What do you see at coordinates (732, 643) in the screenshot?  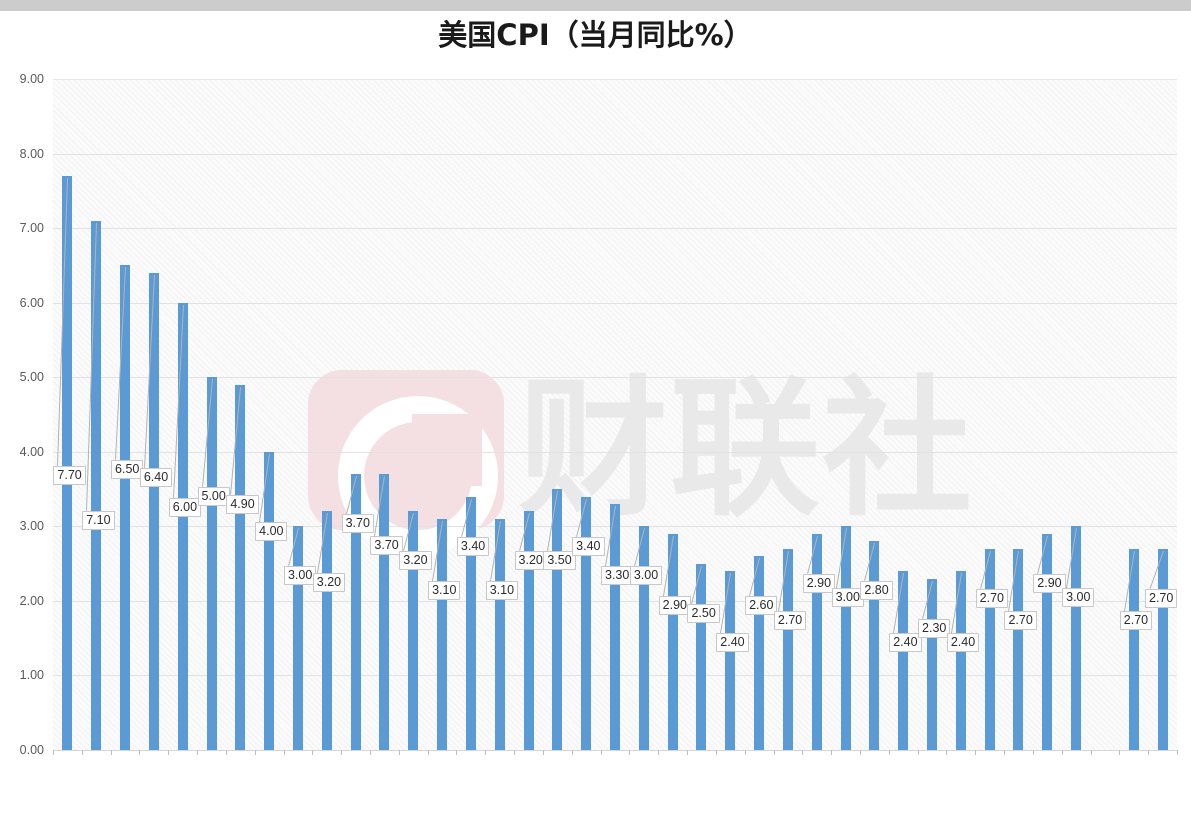 I see `data-label: 2.40` at bounding box center [732, 643].